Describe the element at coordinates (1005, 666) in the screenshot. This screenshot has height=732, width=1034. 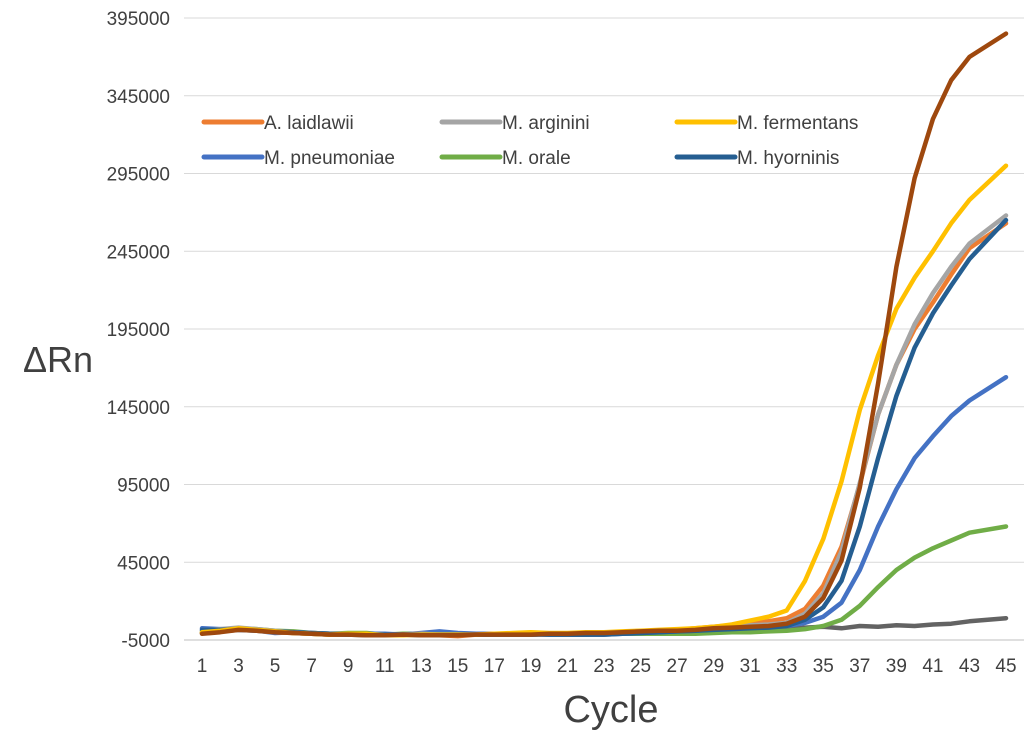
I see `x-tick-label: 45` at that location.